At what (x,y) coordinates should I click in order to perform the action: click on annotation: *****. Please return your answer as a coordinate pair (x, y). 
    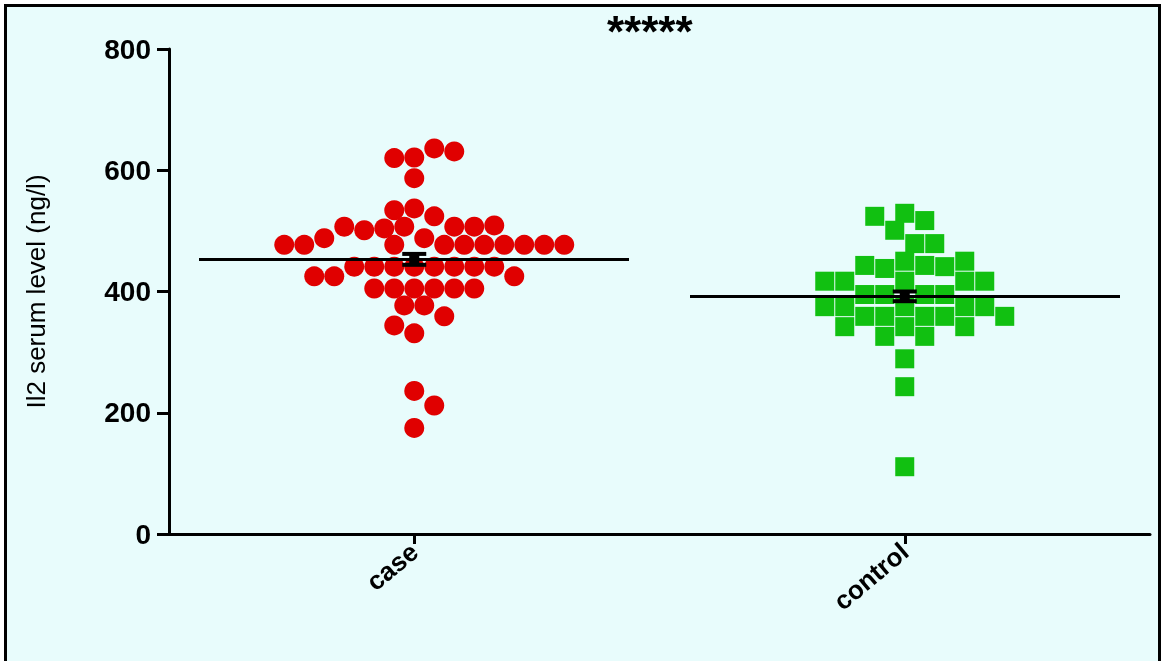
    Looking at the image, I should click on (650, 31).